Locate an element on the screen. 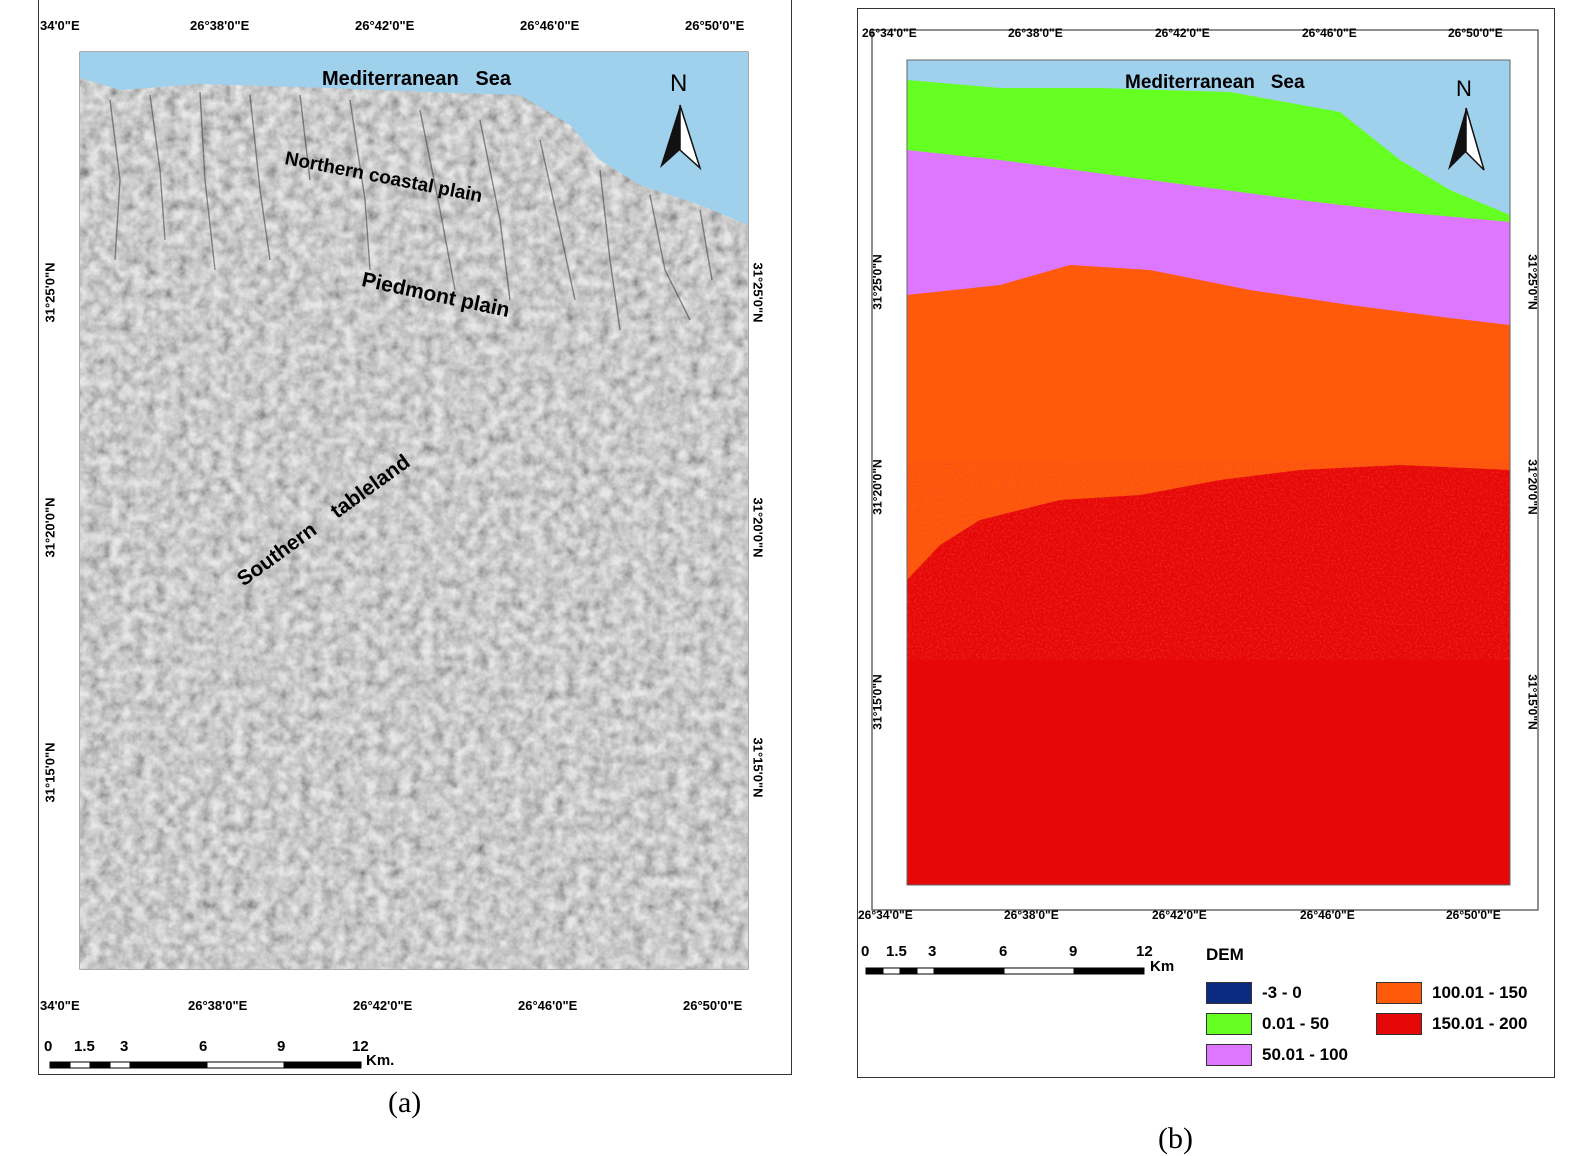  legend-label-50-100: 50.01 - 100 is located at coordinates (1305, 1054).